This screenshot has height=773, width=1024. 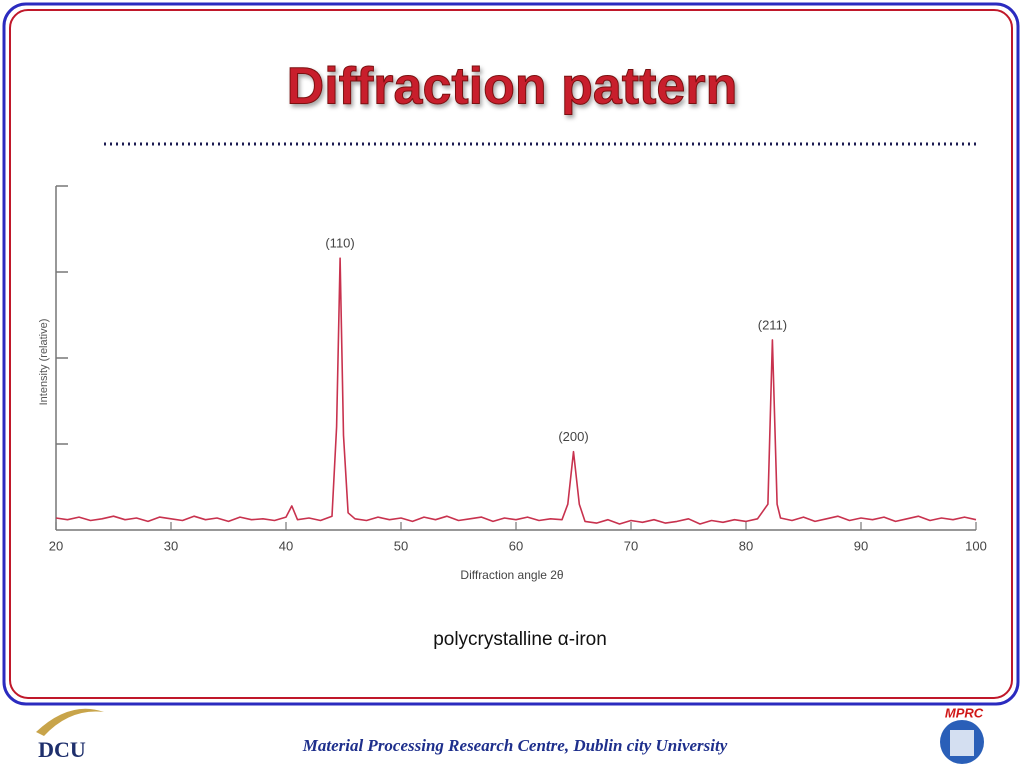 I want to click on peak-label: (110), so click(x=339, y=243).